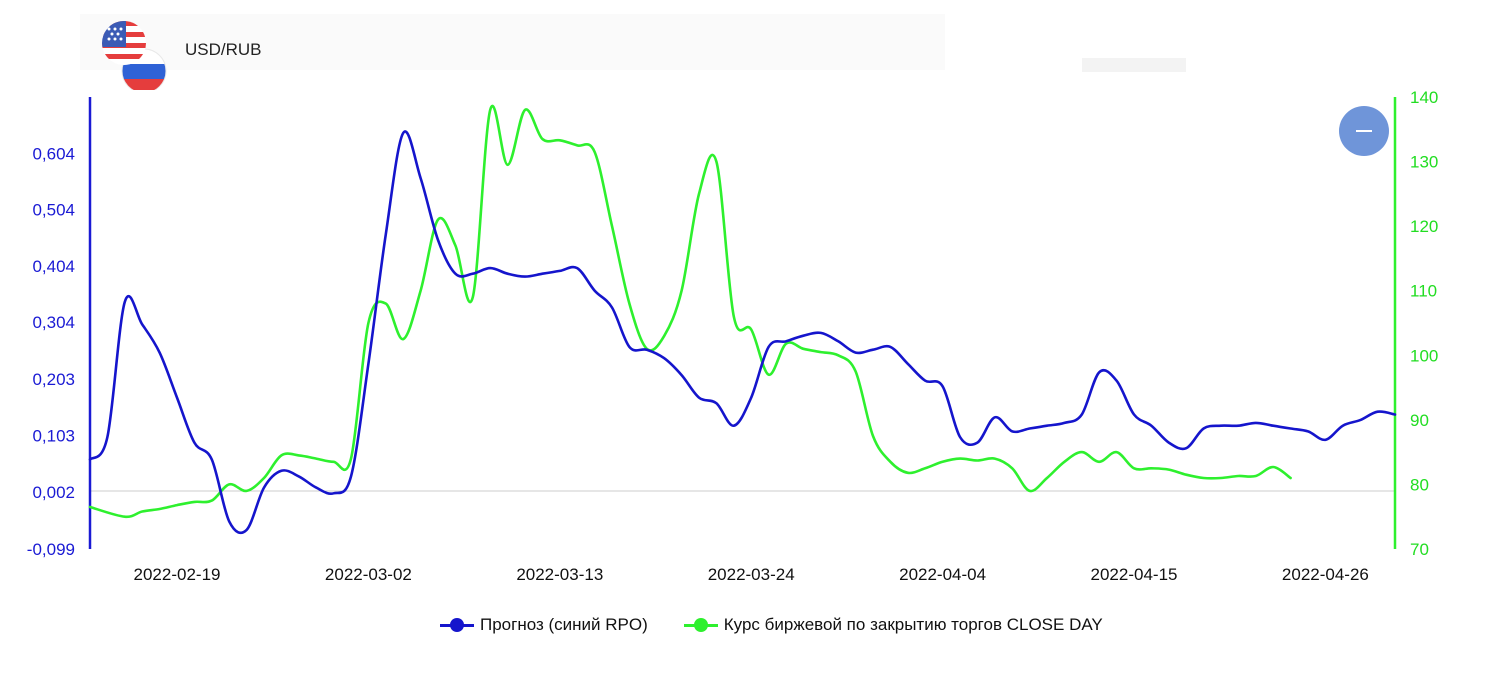 This screenshot has width=1500, height=680. Describe the element at coordinates (1423, 291) in the screenshot. I see `right-tick-label: 110` at that location.